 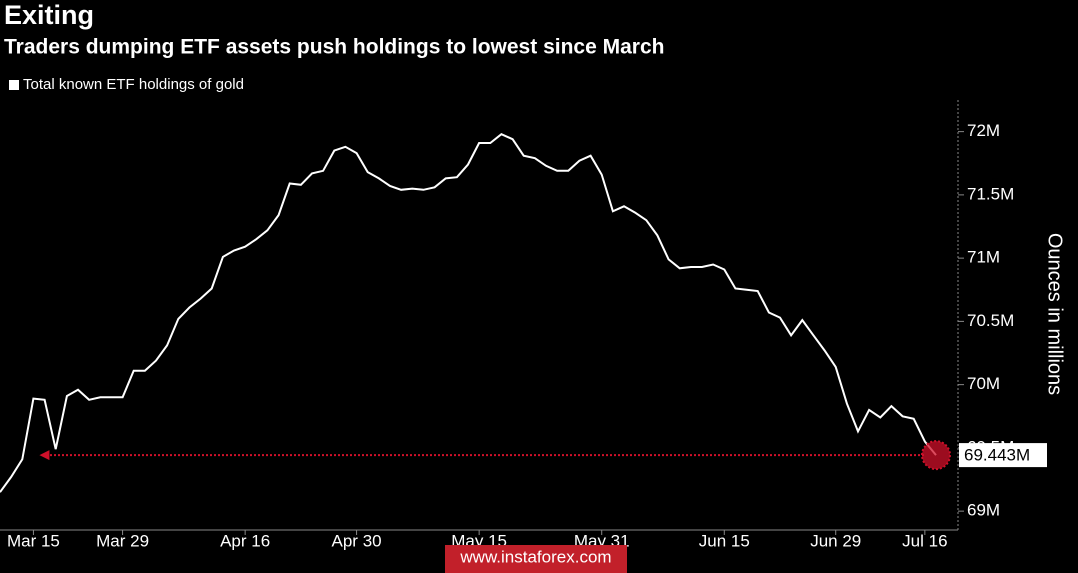 What do you see at coordinates (33, 540) in the screenshot?
I see `x-tick-label: Mar 15` at bounding box center [33, 540].